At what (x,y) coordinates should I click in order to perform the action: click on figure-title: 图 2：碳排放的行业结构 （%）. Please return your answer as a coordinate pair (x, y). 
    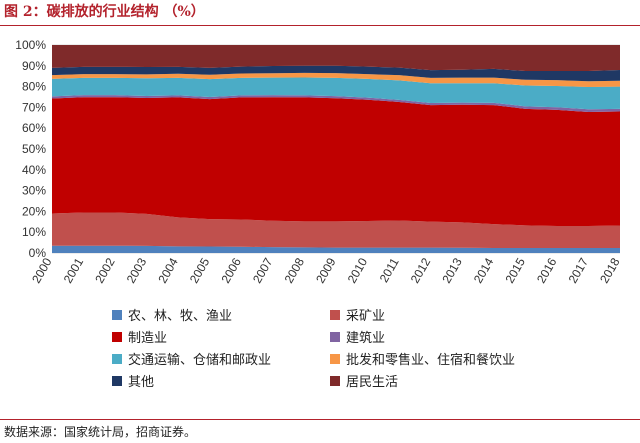
    Looking at the image, I should click on (104, 12).